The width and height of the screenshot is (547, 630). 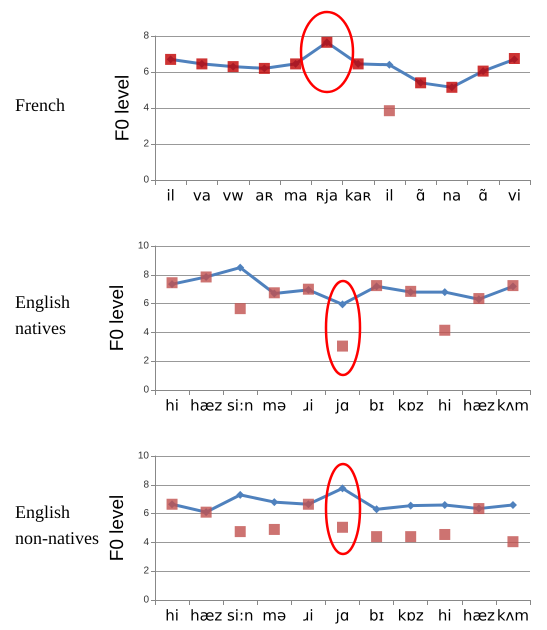 What do you see at coordinates (264, 195) in the screenshot?
I see `x-tick-label: aʀ` at bounding box center [264, 195].